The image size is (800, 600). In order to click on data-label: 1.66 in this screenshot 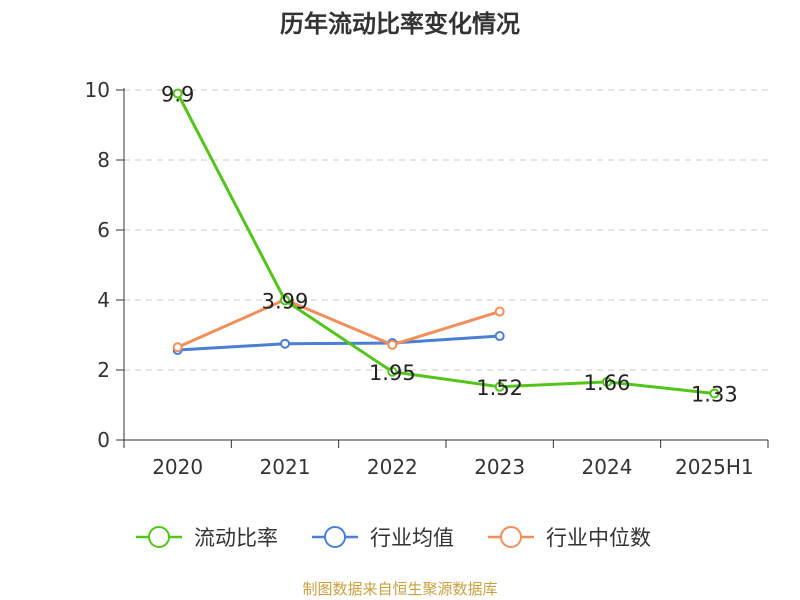, I will do `click(607, 383)`.